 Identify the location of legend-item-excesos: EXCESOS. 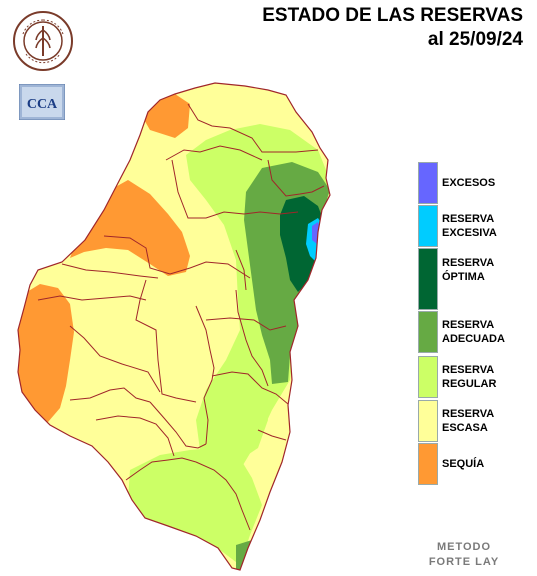
(475, 183).